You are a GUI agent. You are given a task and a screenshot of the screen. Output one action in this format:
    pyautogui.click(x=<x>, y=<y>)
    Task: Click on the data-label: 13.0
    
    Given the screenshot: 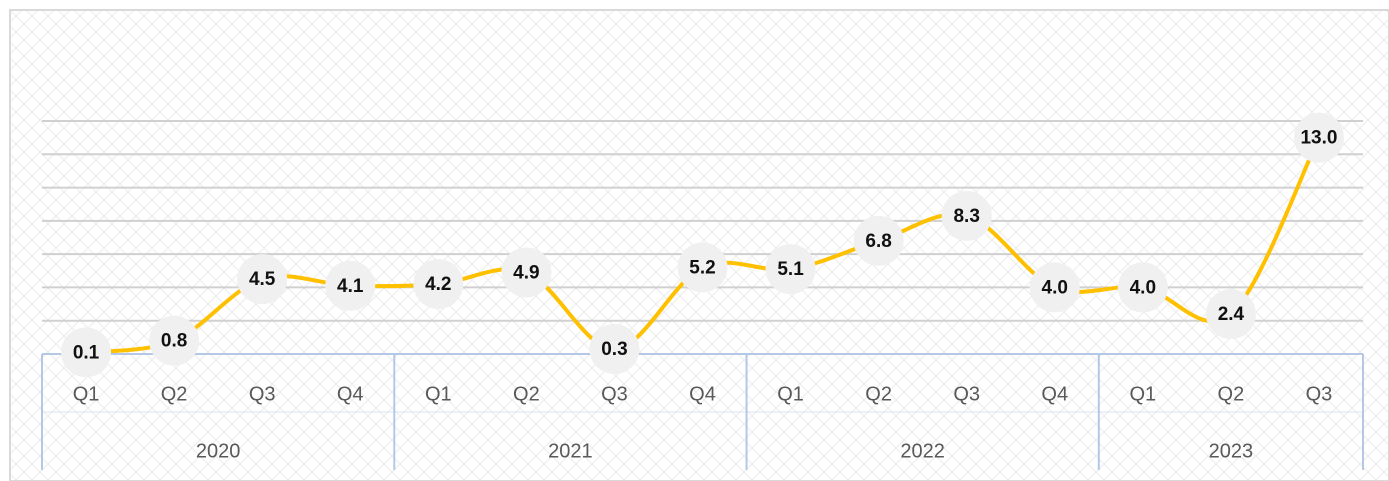 What is the action you would take?
    pyautogui.click(x=1318, y=138)
    